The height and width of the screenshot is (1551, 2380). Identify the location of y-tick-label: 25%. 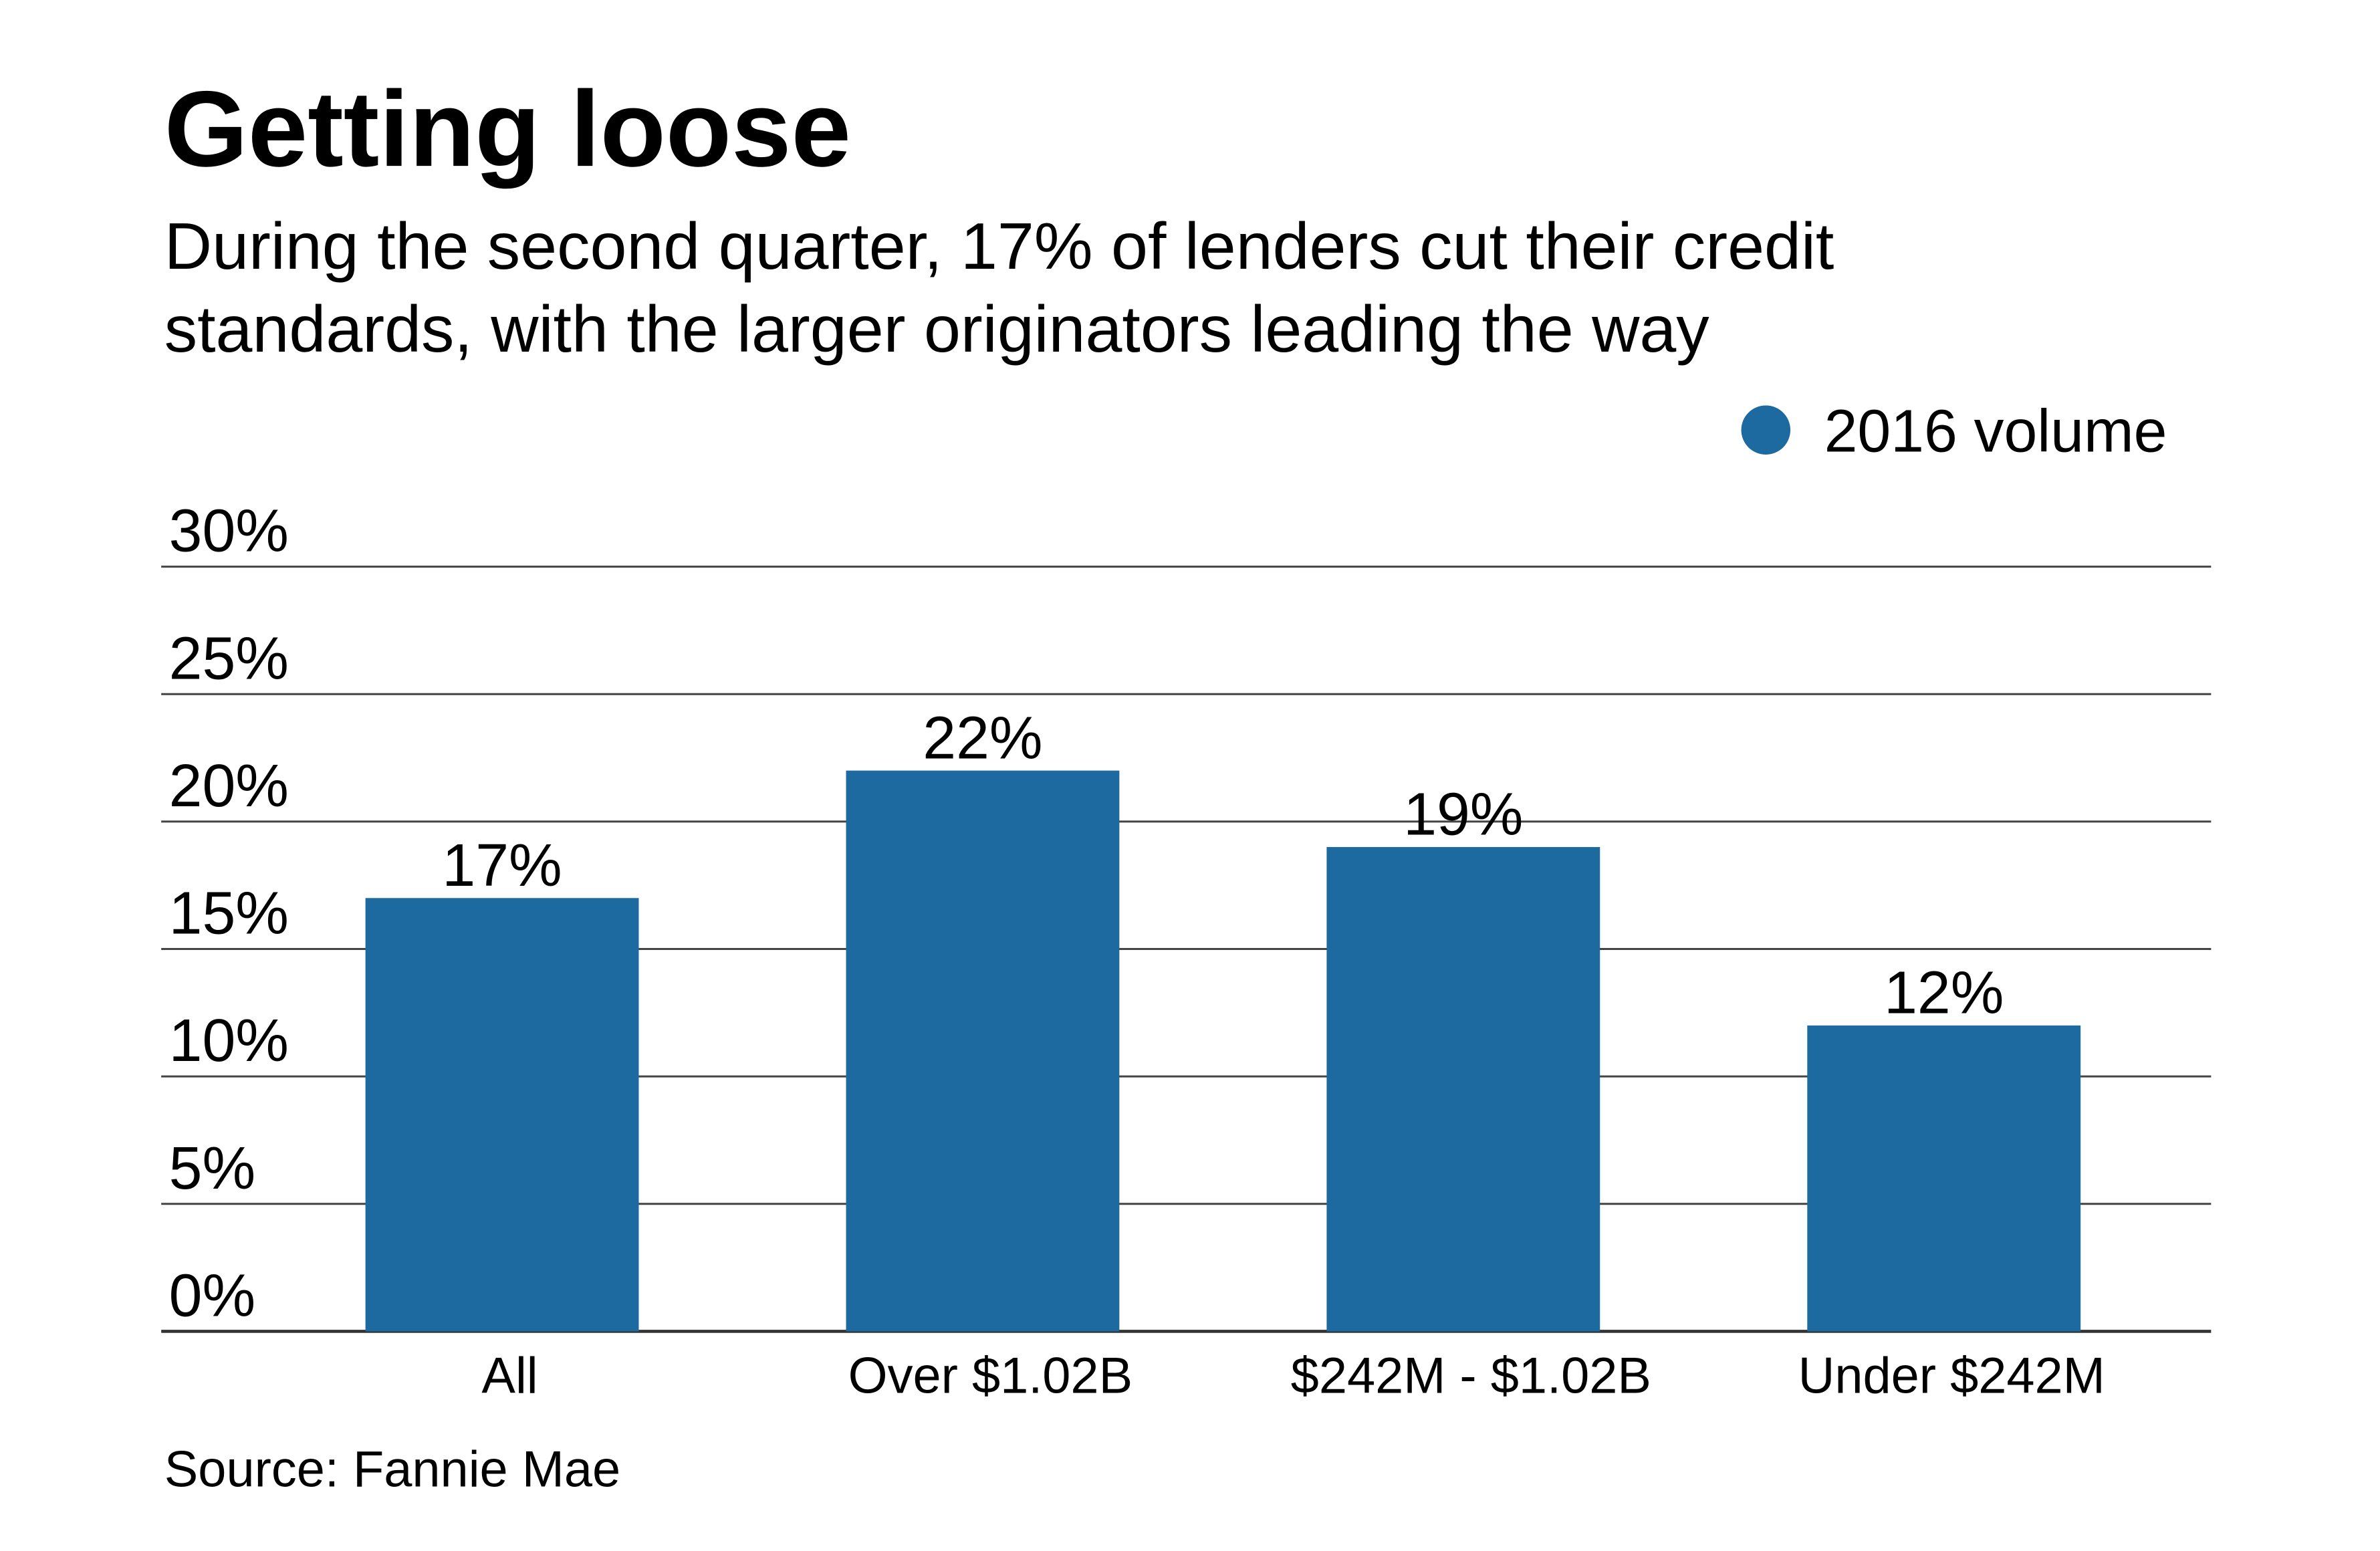
(229, 657).